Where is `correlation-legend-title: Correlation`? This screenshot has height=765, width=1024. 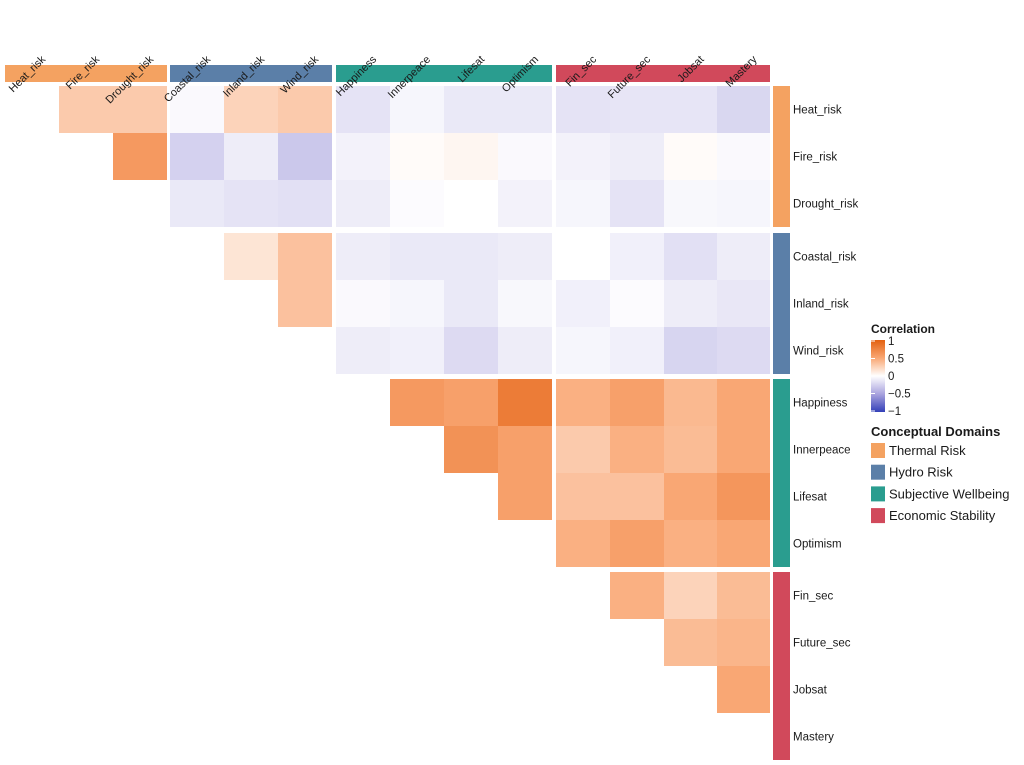 correlation-legend-title: Correlation is located at coordinates (903, 329).